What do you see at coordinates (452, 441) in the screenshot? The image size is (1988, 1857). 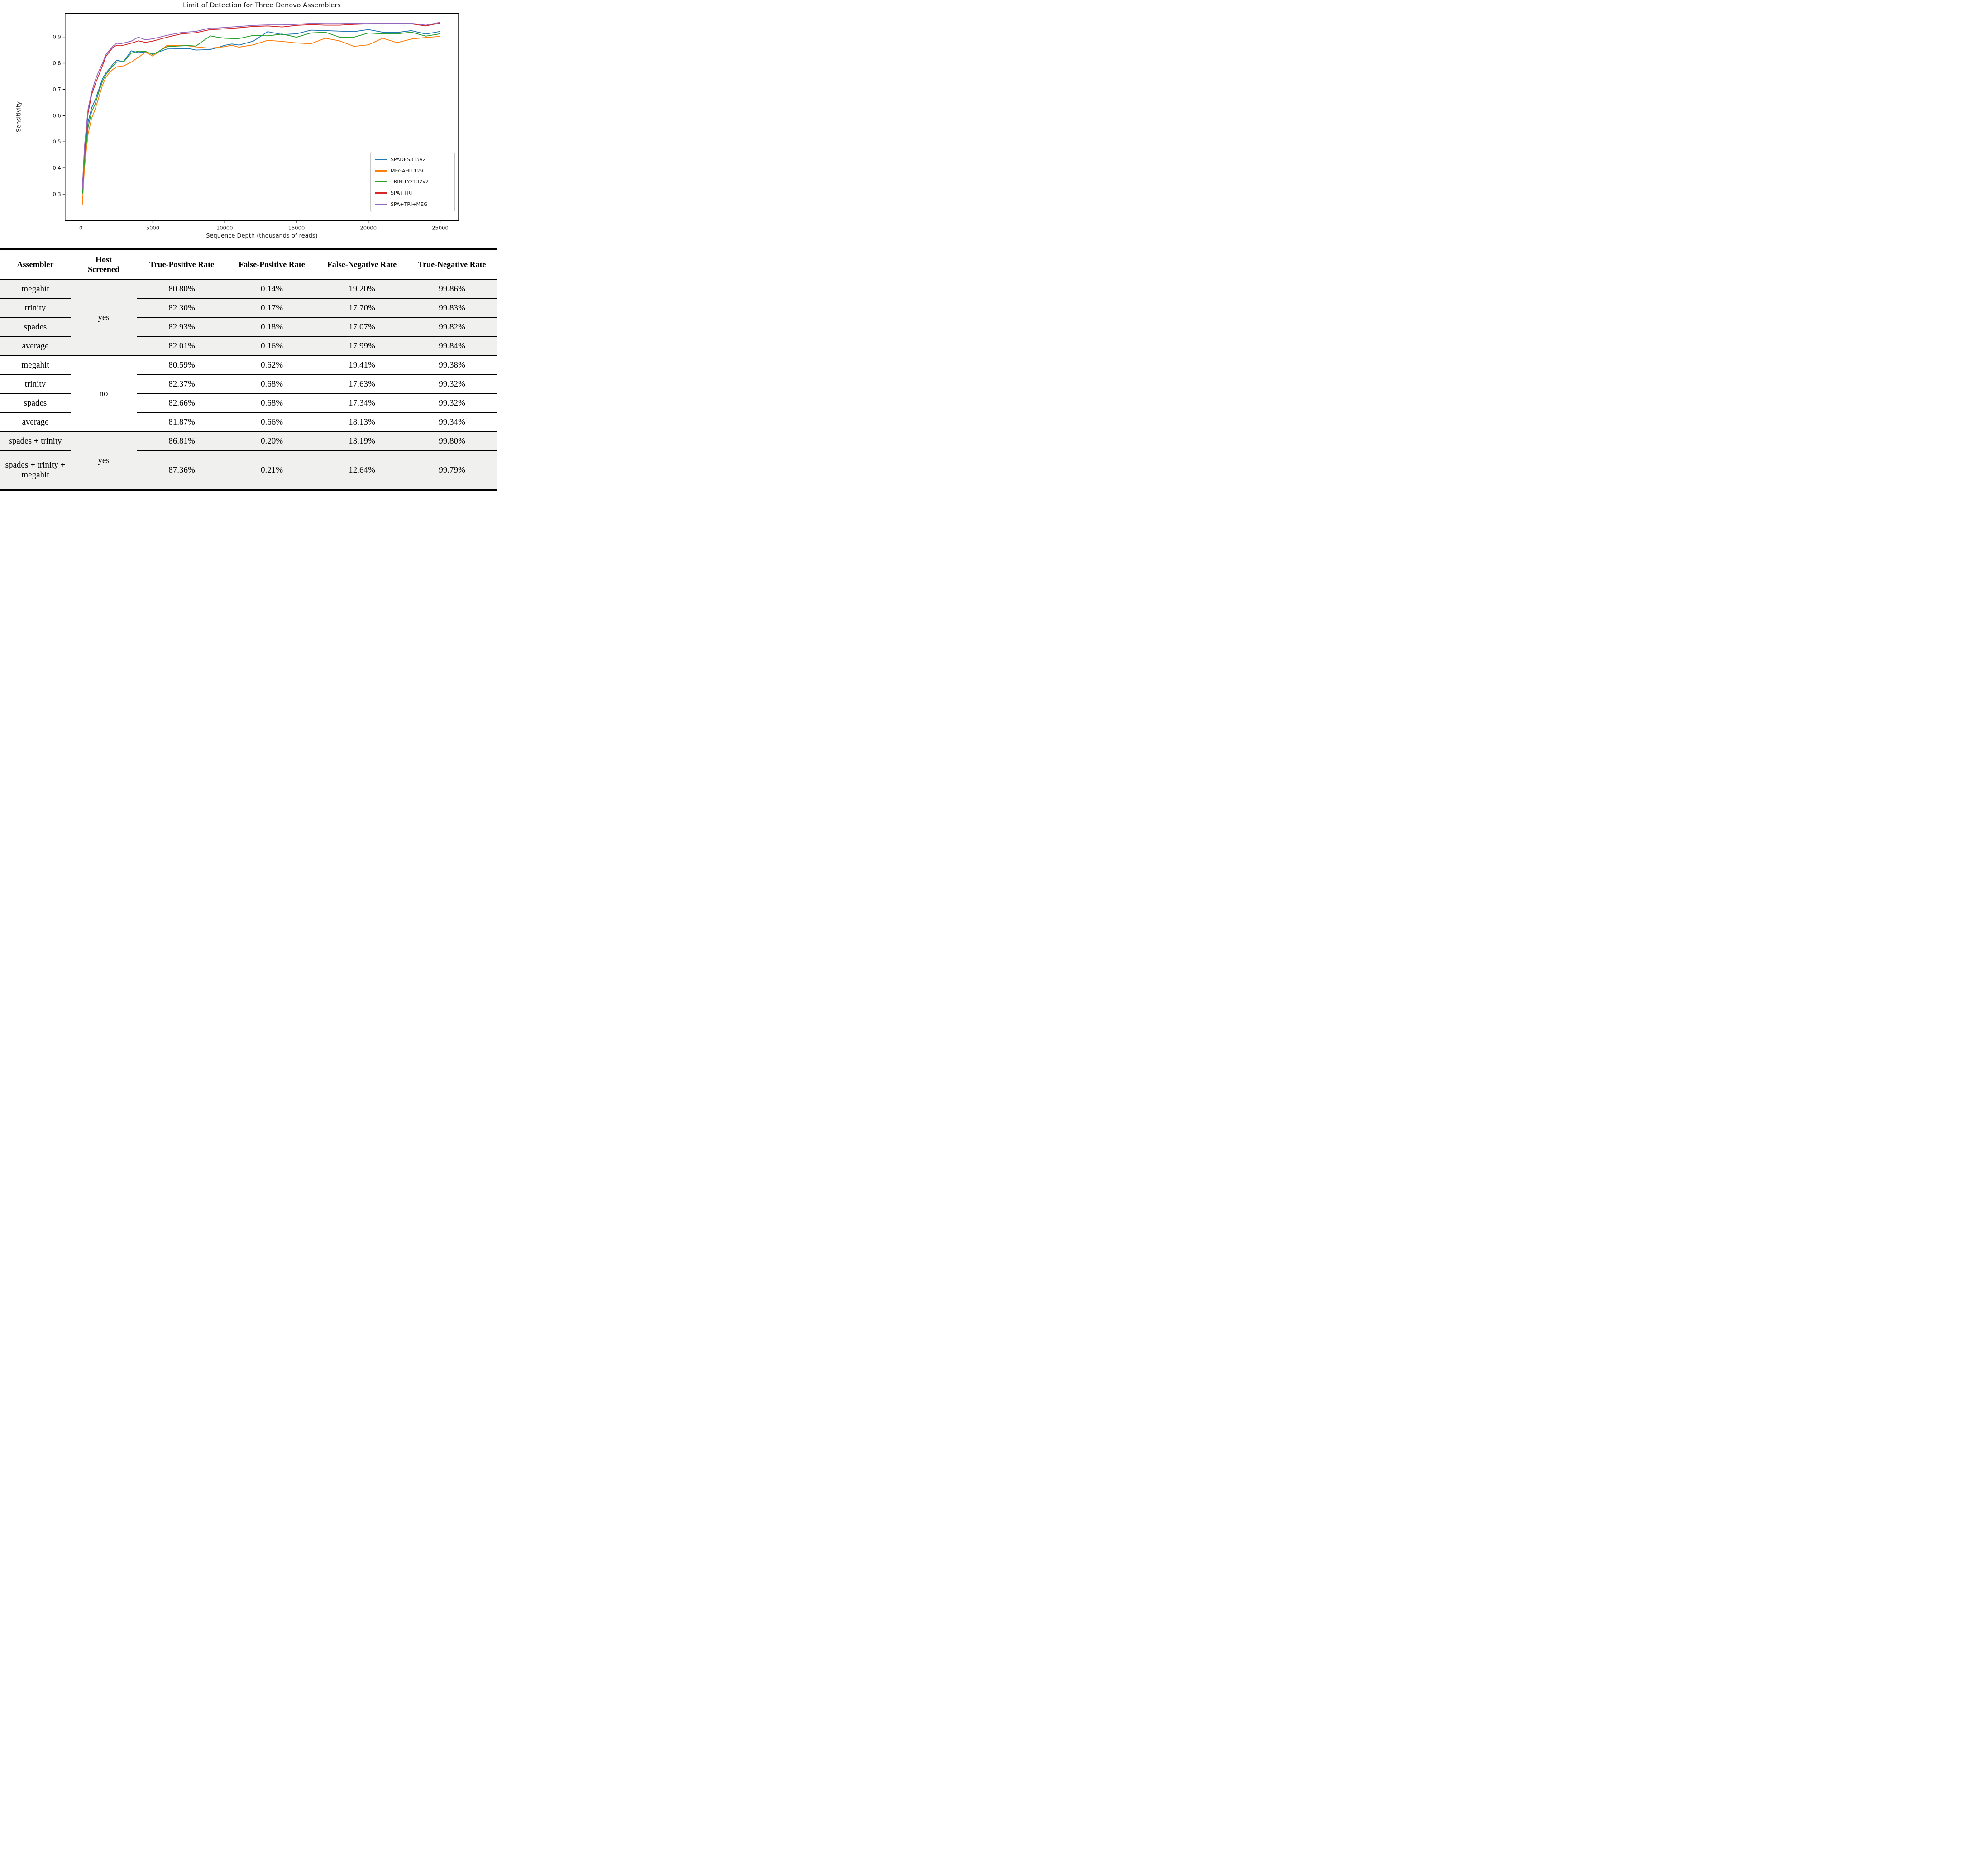 I see `tn-cell: 99.80%` at bounding box center [452, 441].